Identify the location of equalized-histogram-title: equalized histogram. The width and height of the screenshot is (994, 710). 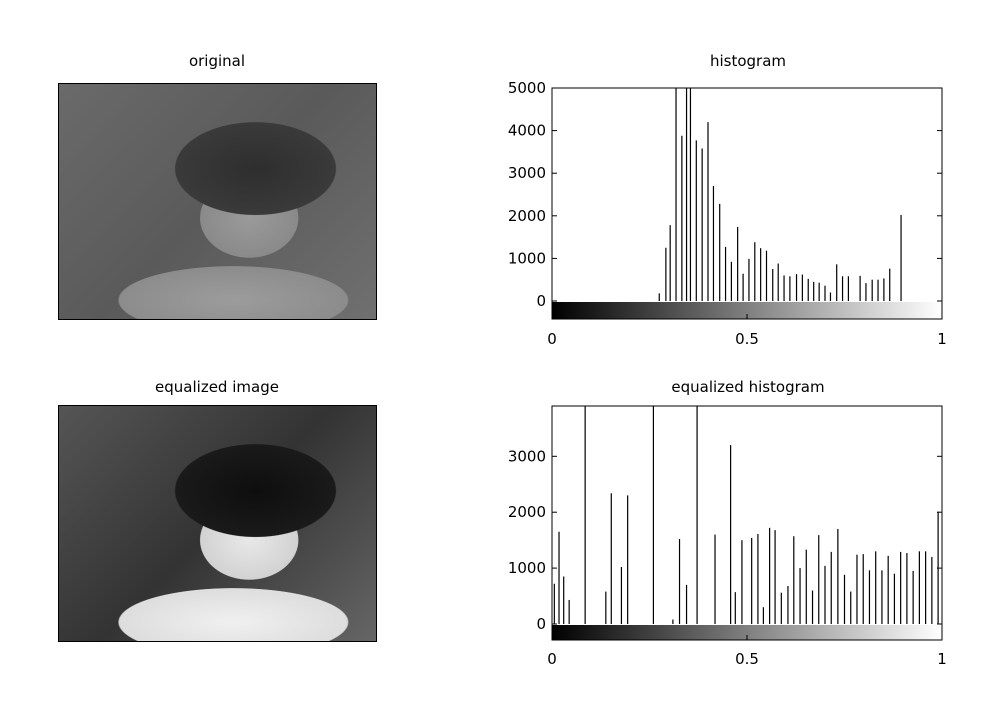
(748, 387).